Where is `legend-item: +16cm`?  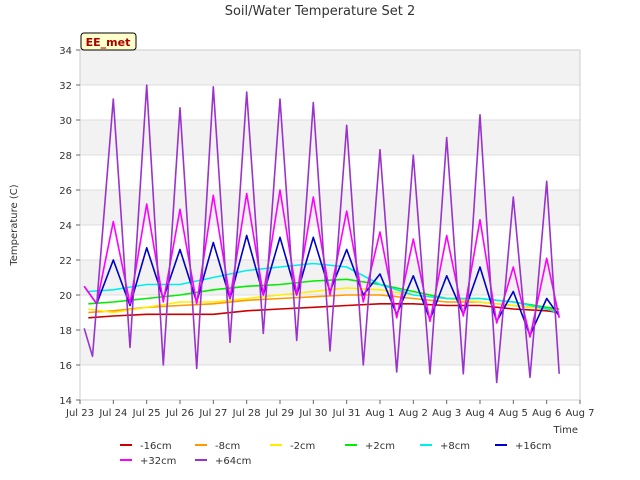
legend-item: +16cm is located at coordinates (523, 446).